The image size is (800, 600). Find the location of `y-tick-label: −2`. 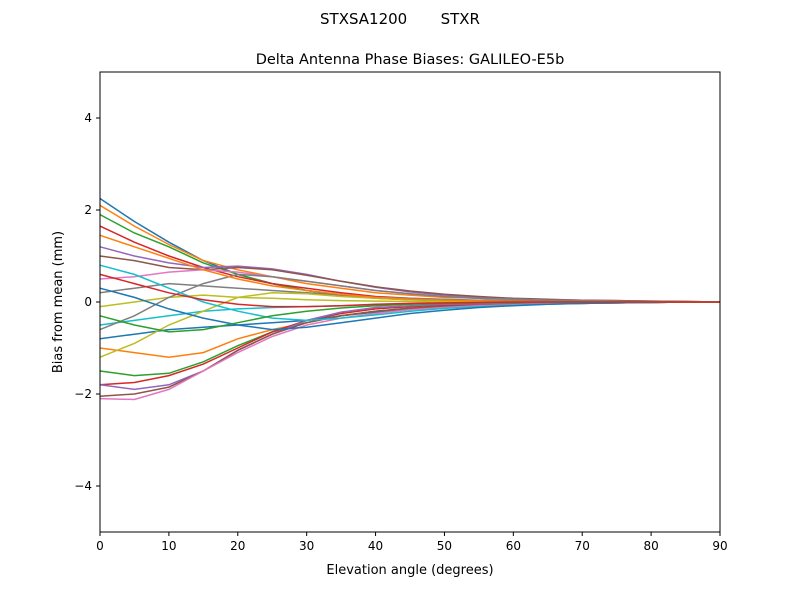

y-tick-label: −2 is located at coordinates (83, 394).